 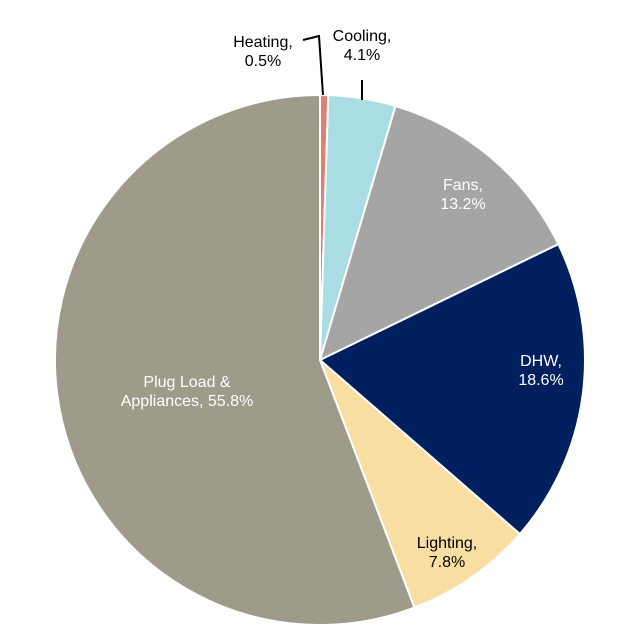 I want to click on data-label-heating: Heating, 0.5%, so click(x=263, y=52).